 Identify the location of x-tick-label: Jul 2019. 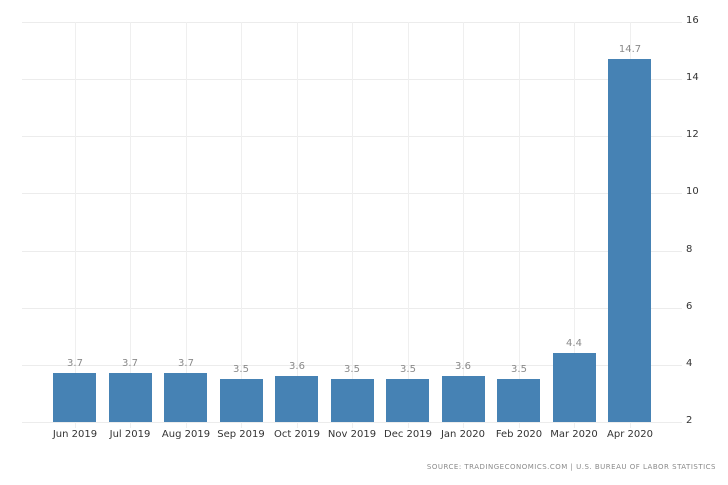
(130, 434).